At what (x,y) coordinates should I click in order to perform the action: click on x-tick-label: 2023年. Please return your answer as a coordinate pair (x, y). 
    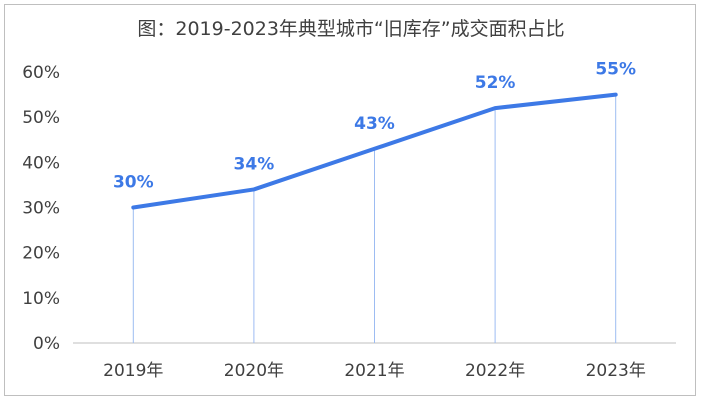
    Looking at the image, I should click on (616, 371).